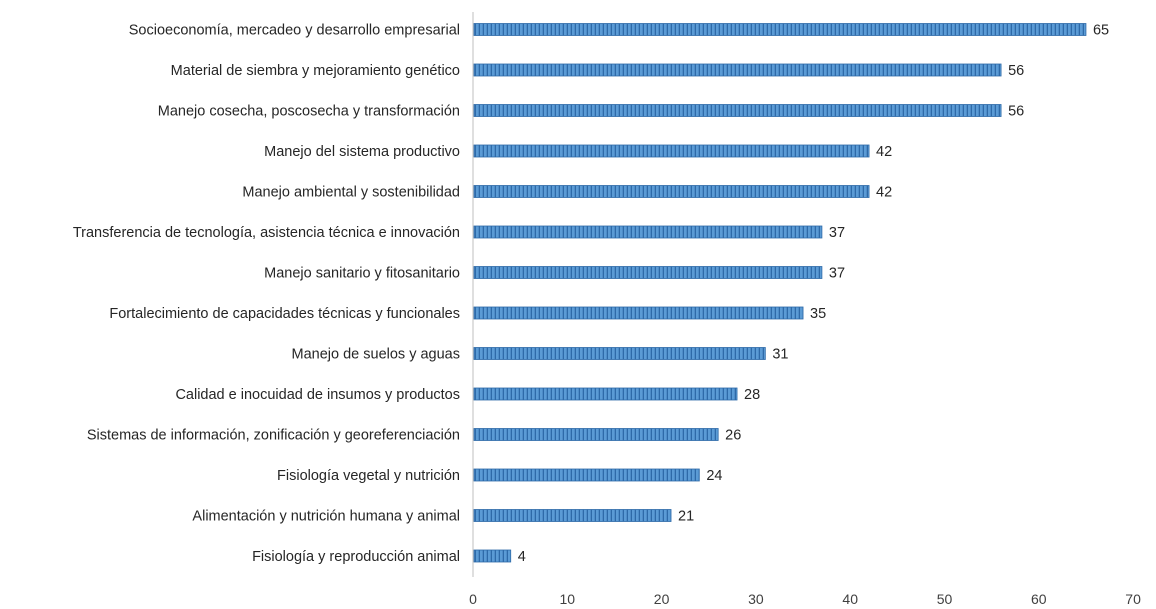 The width and height of the screenshot is (1156, 609). What do you see at coordinates (850, 599) in the screenshot?
I see `x-tick-label: 40` at bounding box center [850, 599].